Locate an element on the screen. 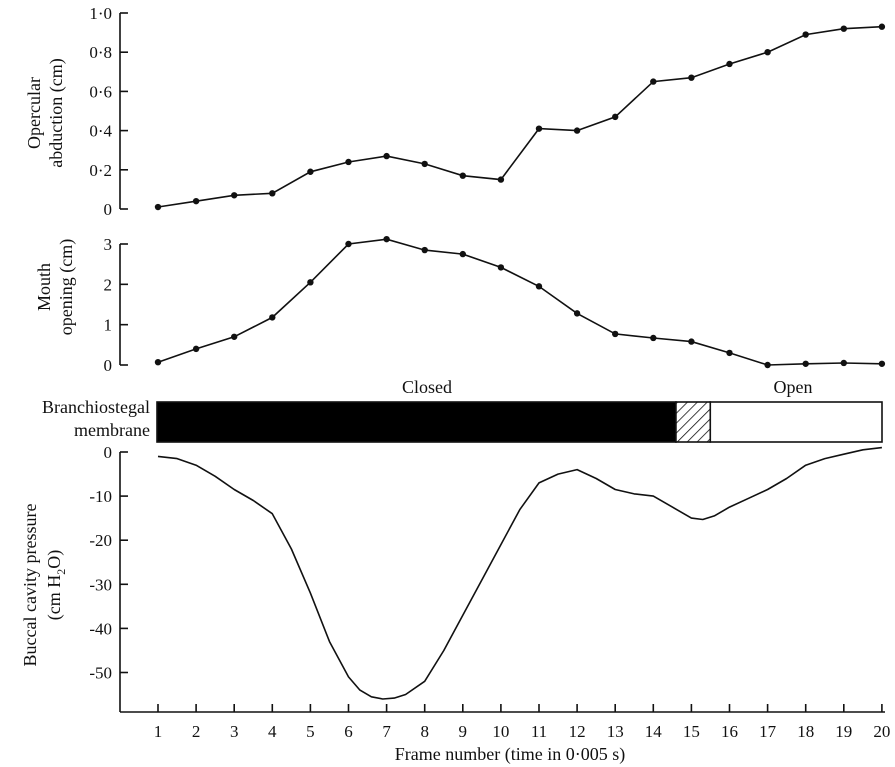 The height and width of the screenshot is (767, 895). pressure-y-tick-label: -10 is located at coordinates (100, 496).